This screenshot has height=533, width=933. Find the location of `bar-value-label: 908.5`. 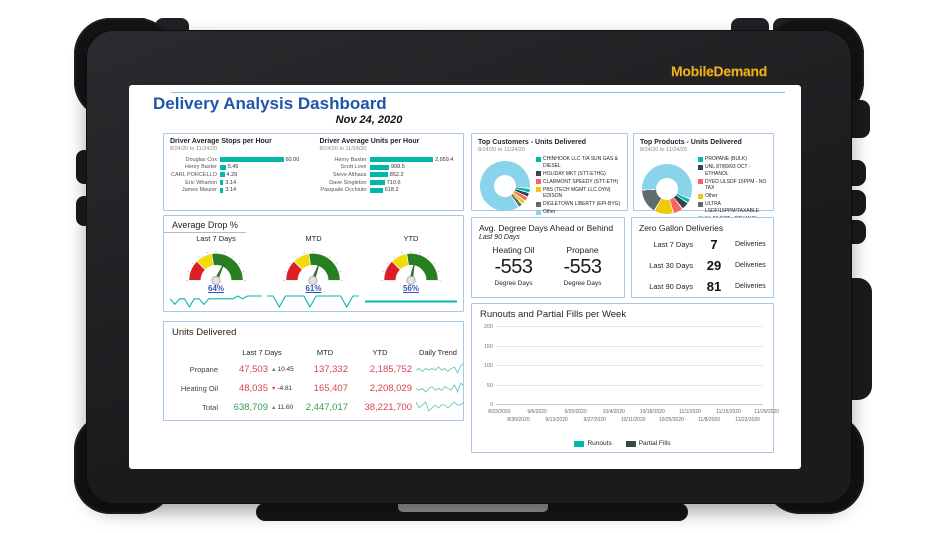

bar-value-label: 908.5 is located at coordinates (397, 167).